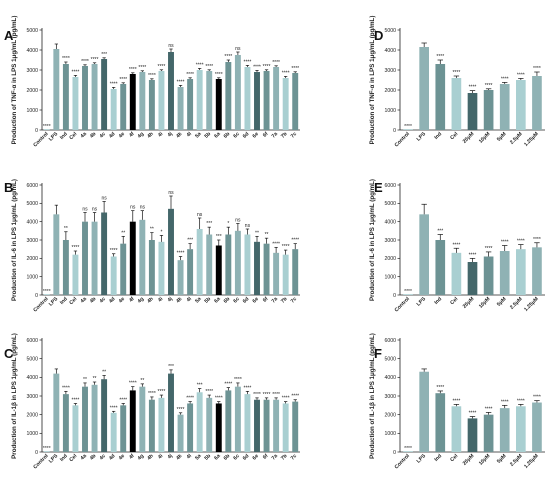 The height and width of the screenshot is (489, 550). What do you see at coordinates (93, 300) in the screenshot?
I see `x-tick-label: 4b` at bounding box center [93, 300].